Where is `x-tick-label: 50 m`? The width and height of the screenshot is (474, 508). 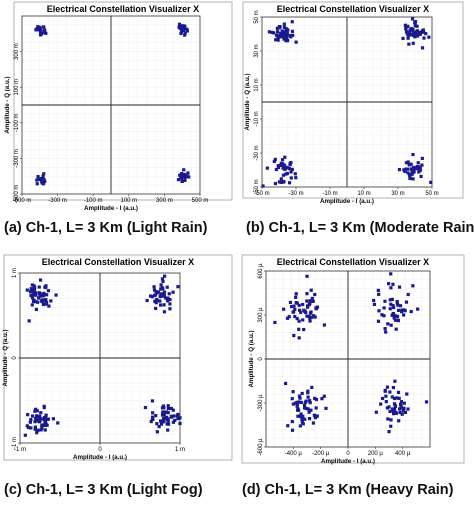
x-tick-label: 50 m is located at coordinates (431, 194).